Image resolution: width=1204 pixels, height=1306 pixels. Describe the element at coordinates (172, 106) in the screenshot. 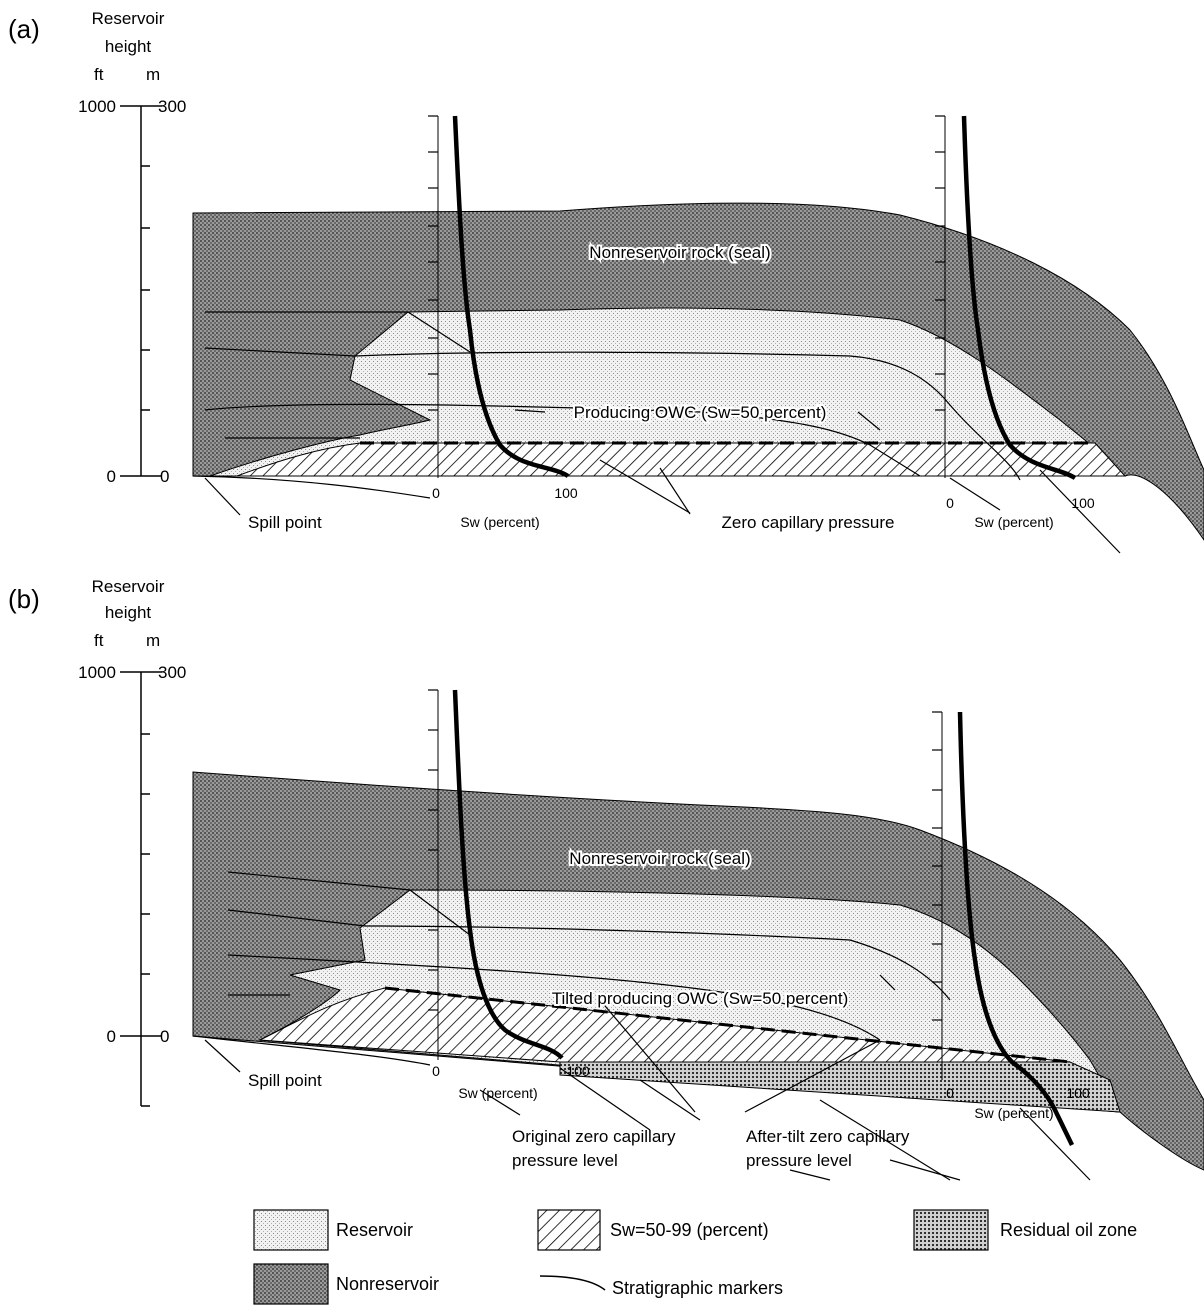

I see `tick-300-m: 300` at that location.